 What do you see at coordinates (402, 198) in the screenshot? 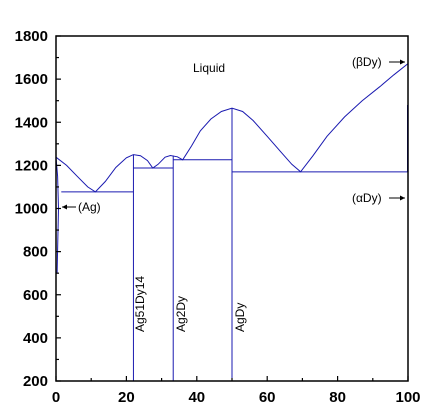
I see `alpha-dy-arrowhead` at bounding box center [402, 198].